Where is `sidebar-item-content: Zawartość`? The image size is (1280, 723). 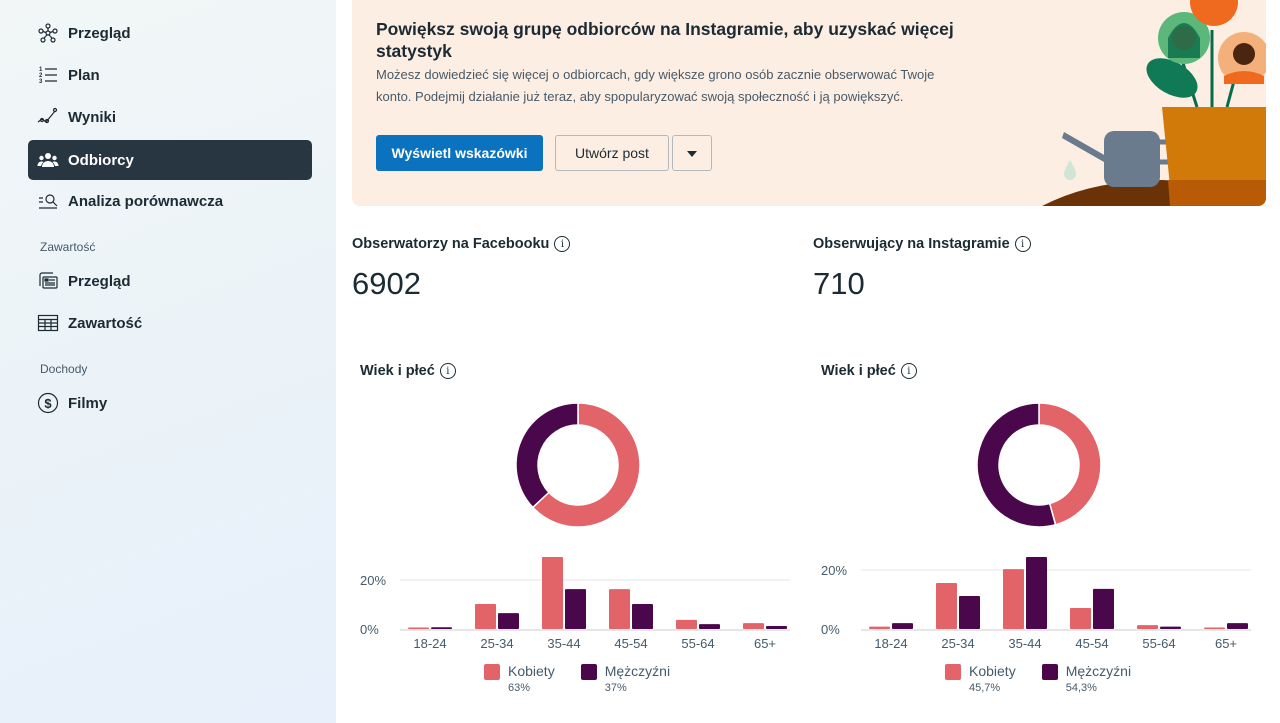
sidebar-item-content: Zawartość is located at coordinates (170, 323).